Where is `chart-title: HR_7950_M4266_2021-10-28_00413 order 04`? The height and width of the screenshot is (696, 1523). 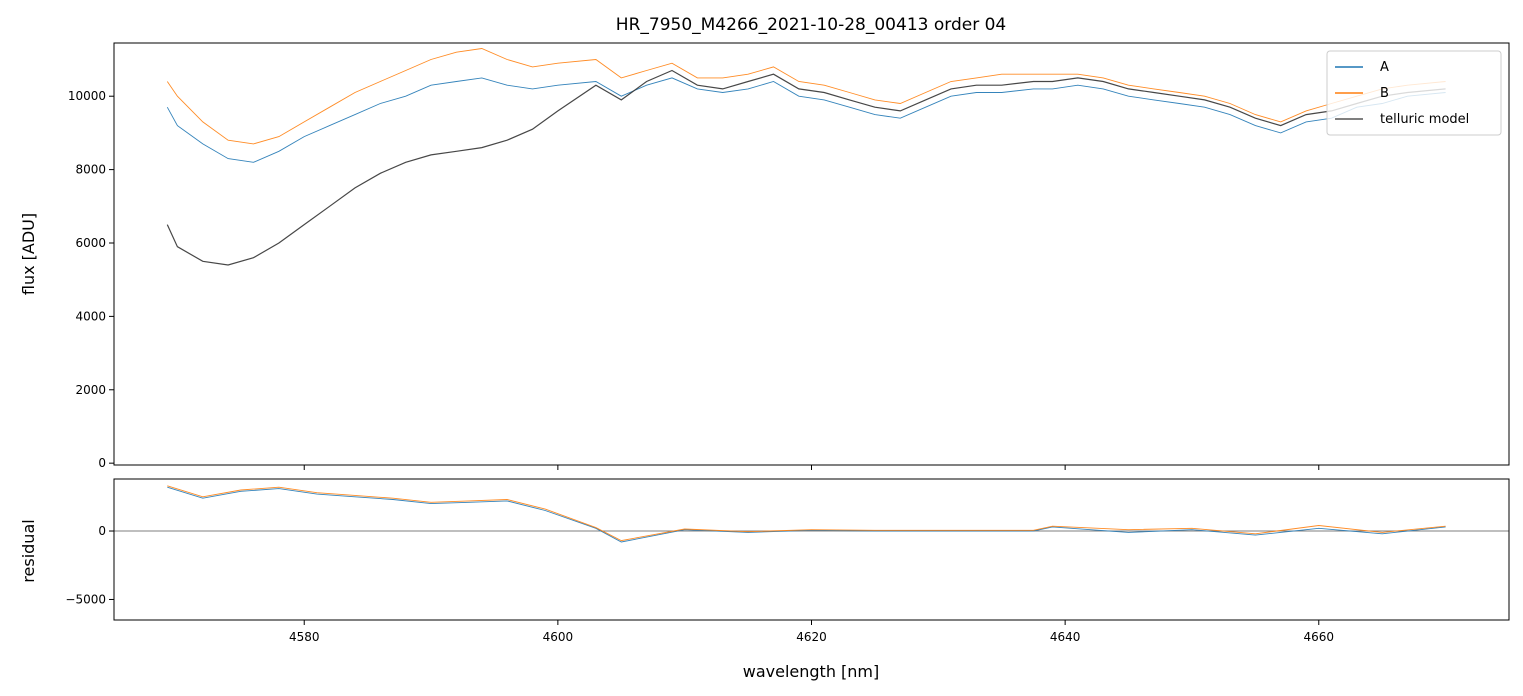 chart-title: HR_7950_M4266_2021-10-28_00413 order 04 is located at coordinates (811, 25).